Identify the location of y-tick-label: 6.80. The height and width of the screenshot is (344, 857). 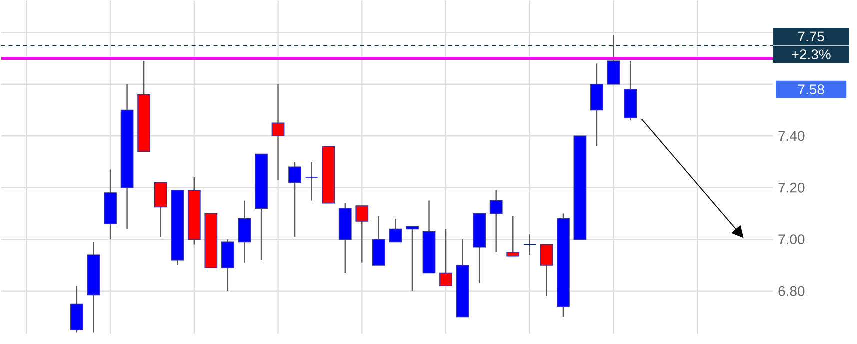
(791, 291).